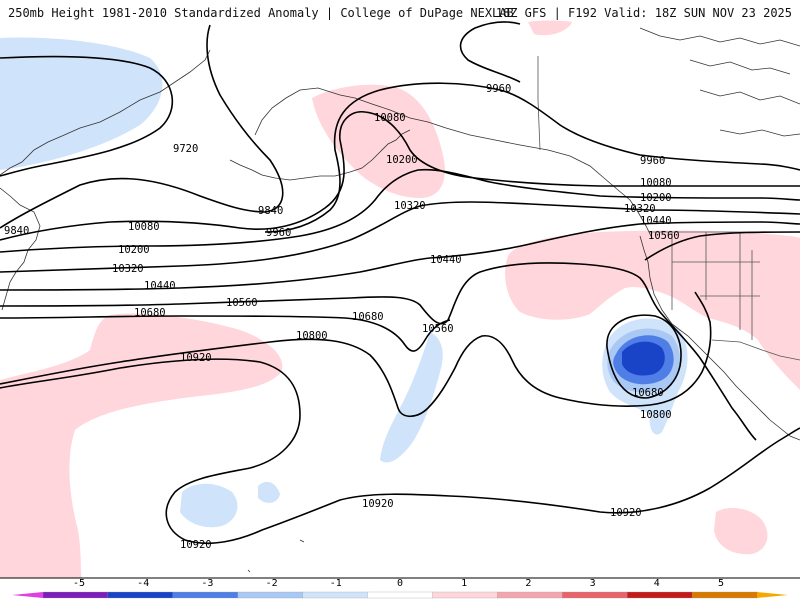 This screenshot has height=600, width=800. Describe the element at coordinates (276, 556) in the screenshot. I see `islands-hawaii` at that location.